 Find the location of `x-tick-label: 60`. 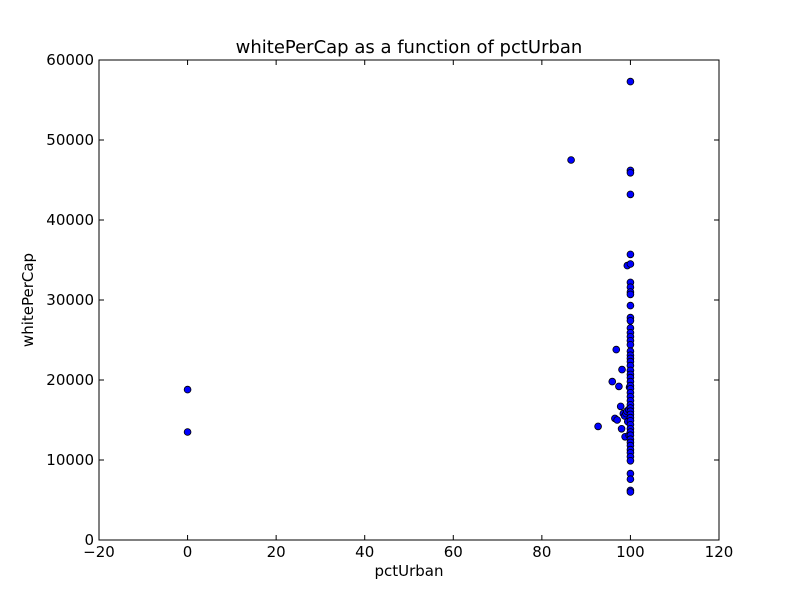

x-tick-label: 60 is located at coordinates (453, 552).